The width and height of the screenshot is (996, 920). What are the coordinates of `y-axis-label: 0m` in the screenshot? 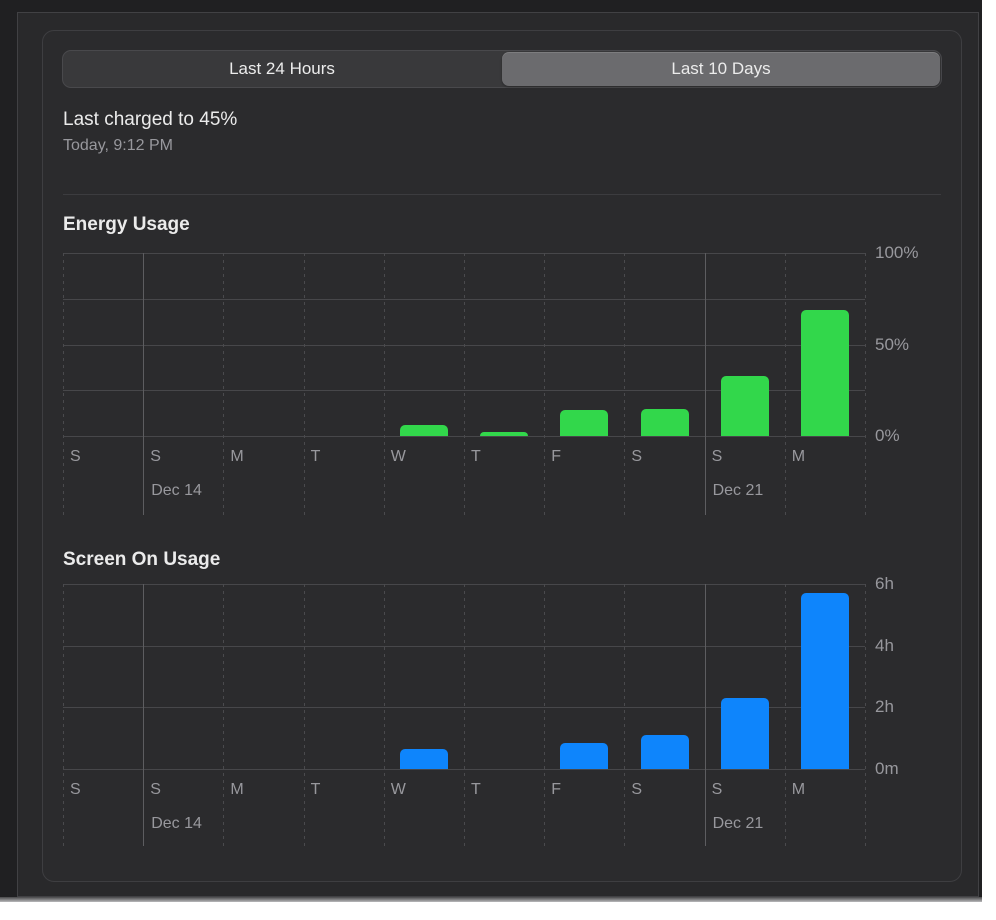 It's located at (887, 768).